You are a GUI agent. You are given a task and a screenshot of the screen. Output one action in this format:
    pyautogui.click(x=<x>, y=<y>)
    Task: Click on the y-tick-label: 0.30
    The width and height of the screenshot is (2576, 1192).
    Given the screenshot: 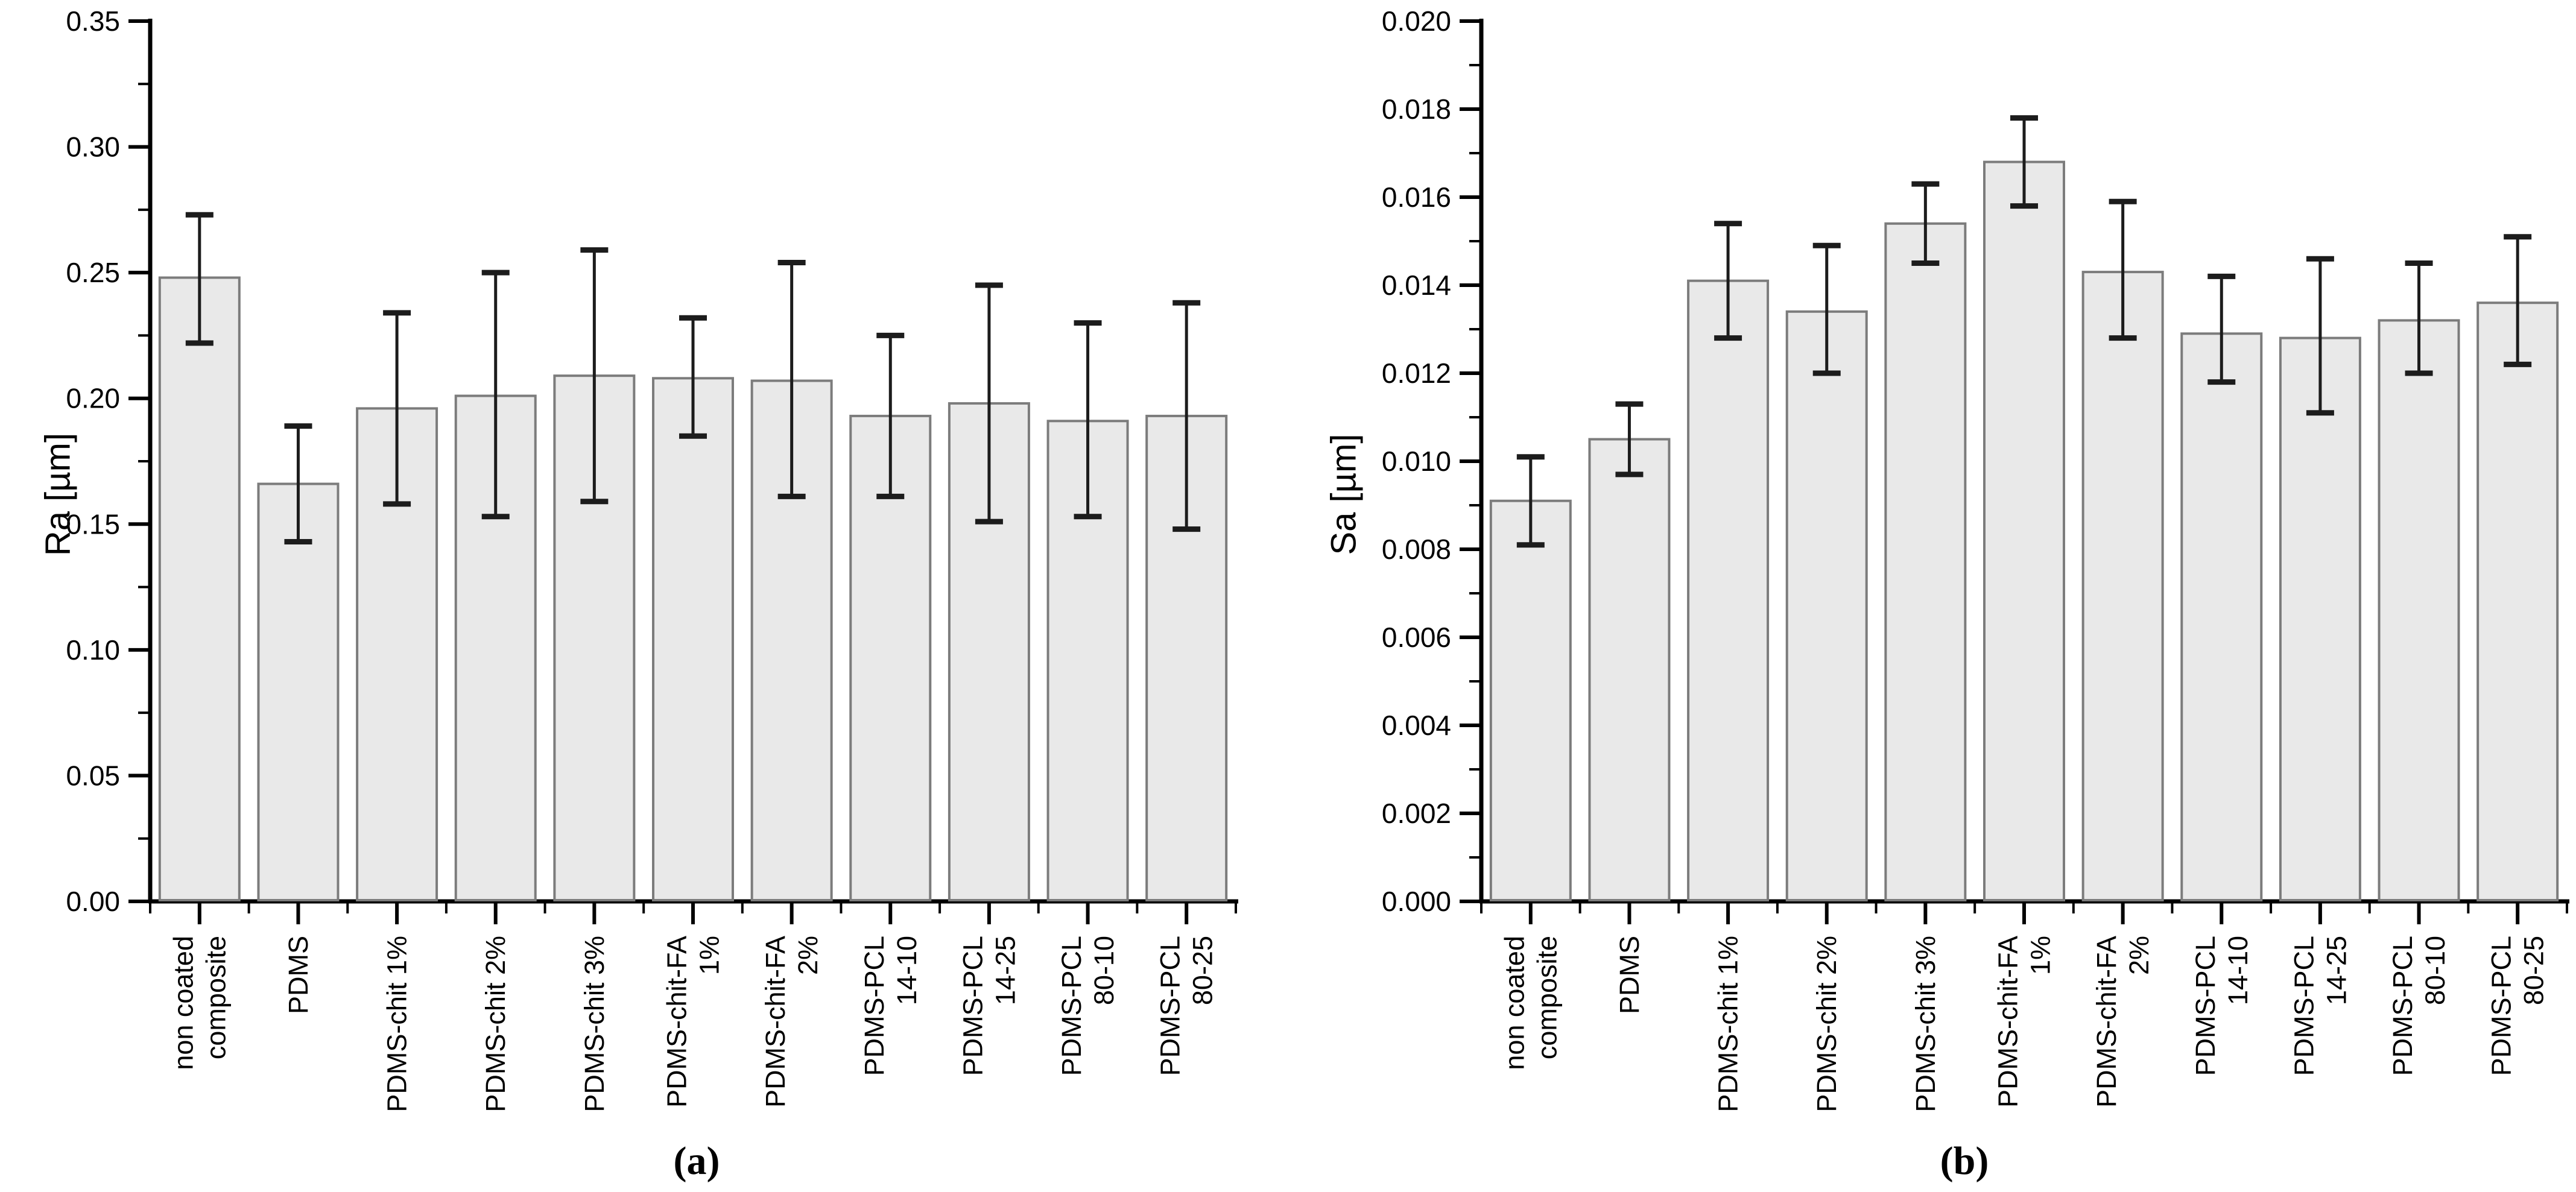 What is the action you would take?
    pyautogui.click(x=93, y=147)
    